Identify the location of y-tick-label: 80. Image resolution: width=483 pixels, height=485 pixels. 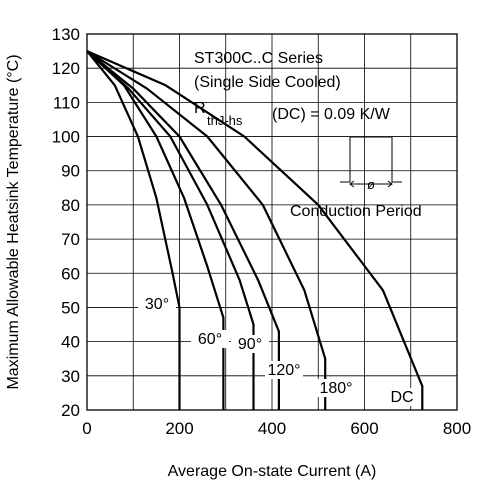
(70, 205).